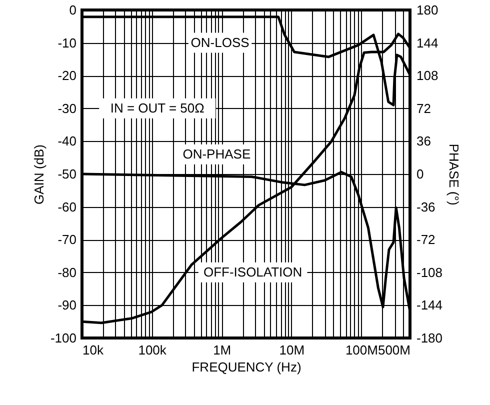  Describe the element at coordinates (247, 367) in the screenshot. I see `x-axis-title: FREQUENCY (Hz)` at that location.